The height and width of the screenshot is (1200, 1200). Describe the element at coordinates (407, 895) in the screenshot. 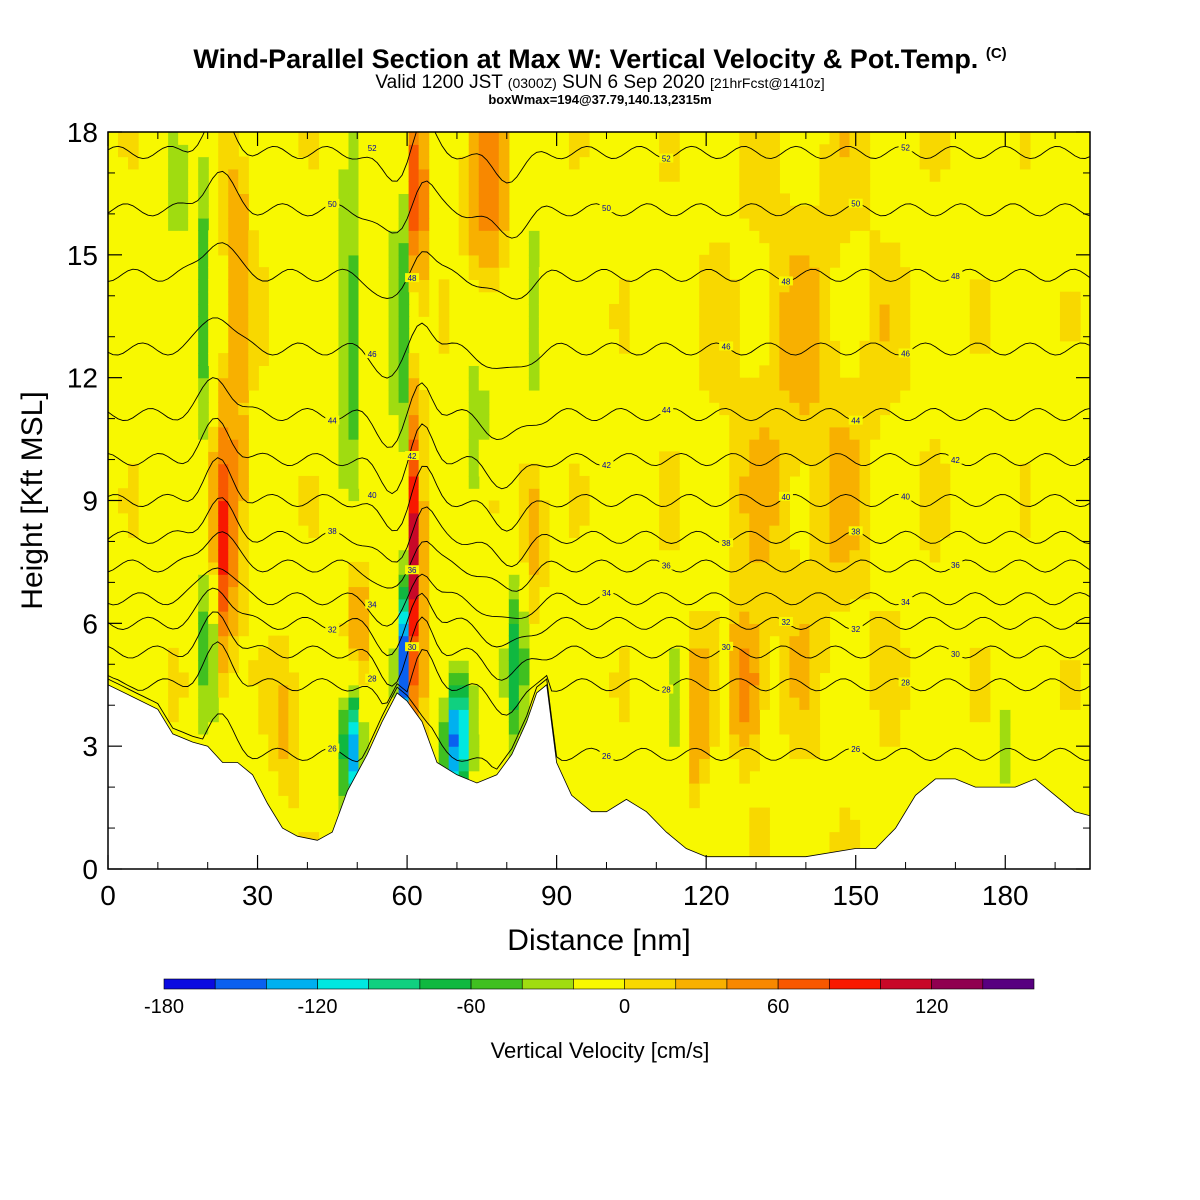

I see `x-tick-label: 60` at that location.